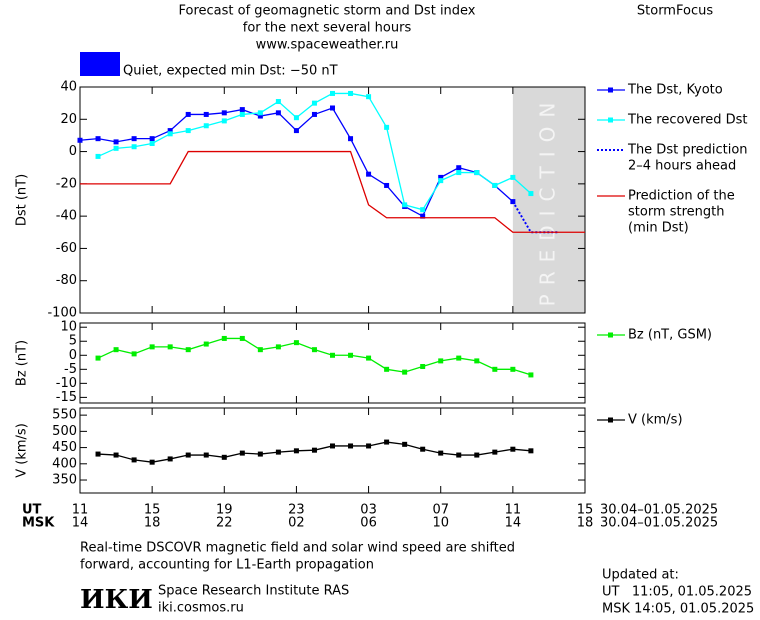  What do you see at coordinates (327, 45) in the screenshot?
I see `title-line: www.spaceweather.ru` at bounding box center [327, 45].